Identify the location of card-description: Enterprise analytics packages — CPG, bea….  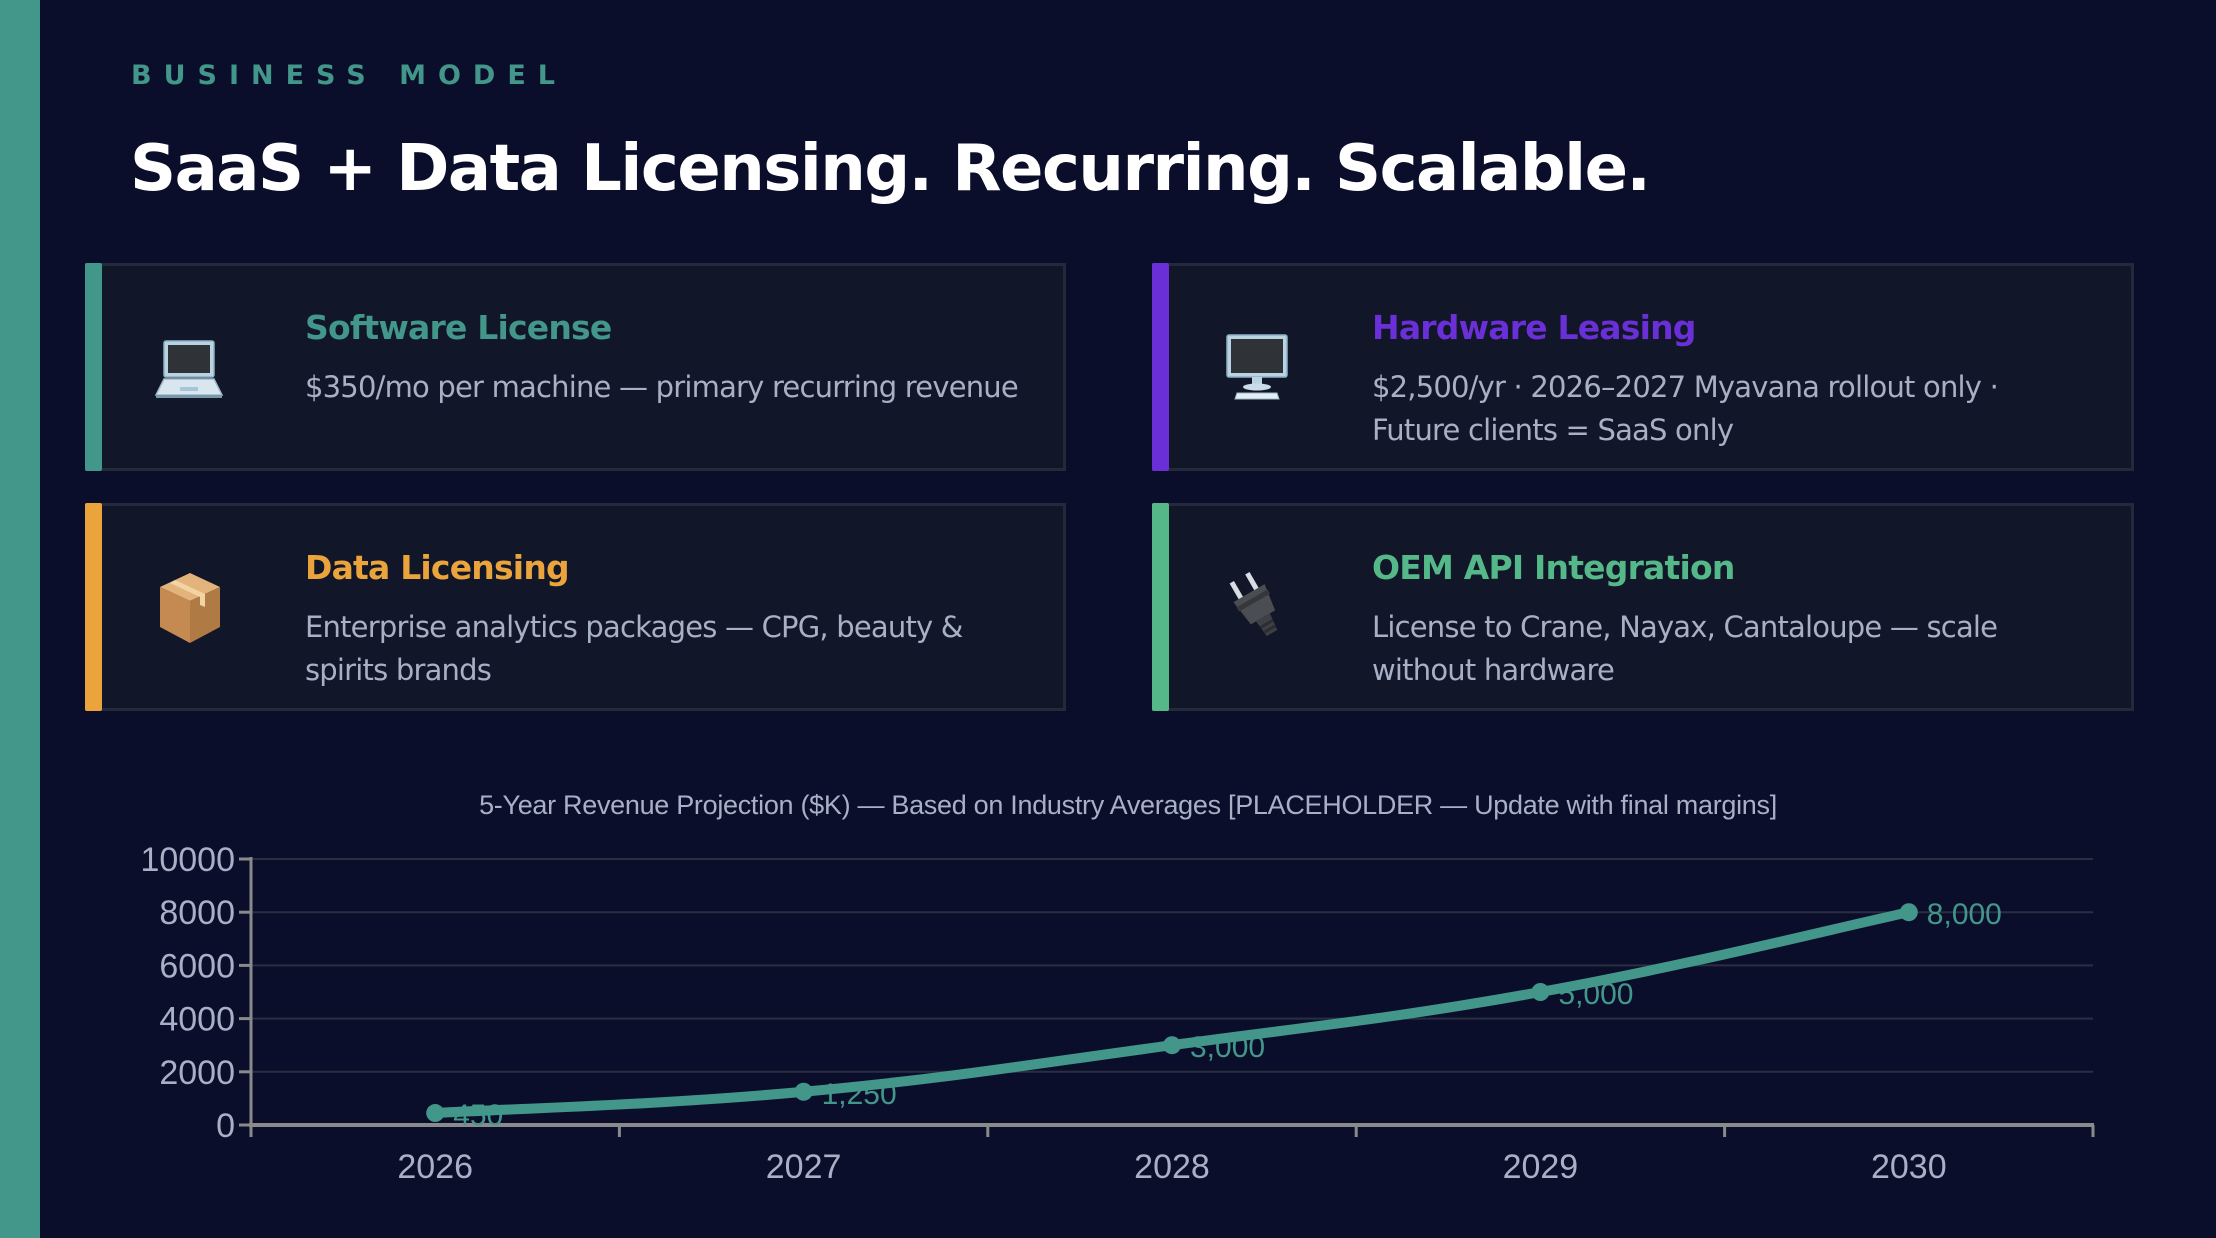
(634, 648).